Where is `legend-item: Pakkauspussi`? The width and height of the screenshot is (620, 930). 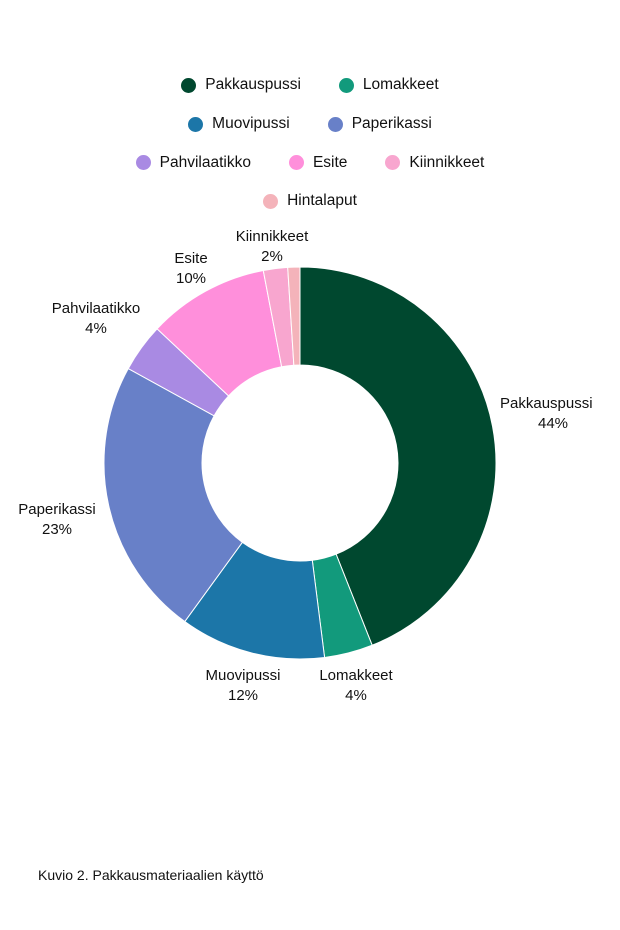
legend-item: Pakkauspussi is located at coordinates (241, 85).